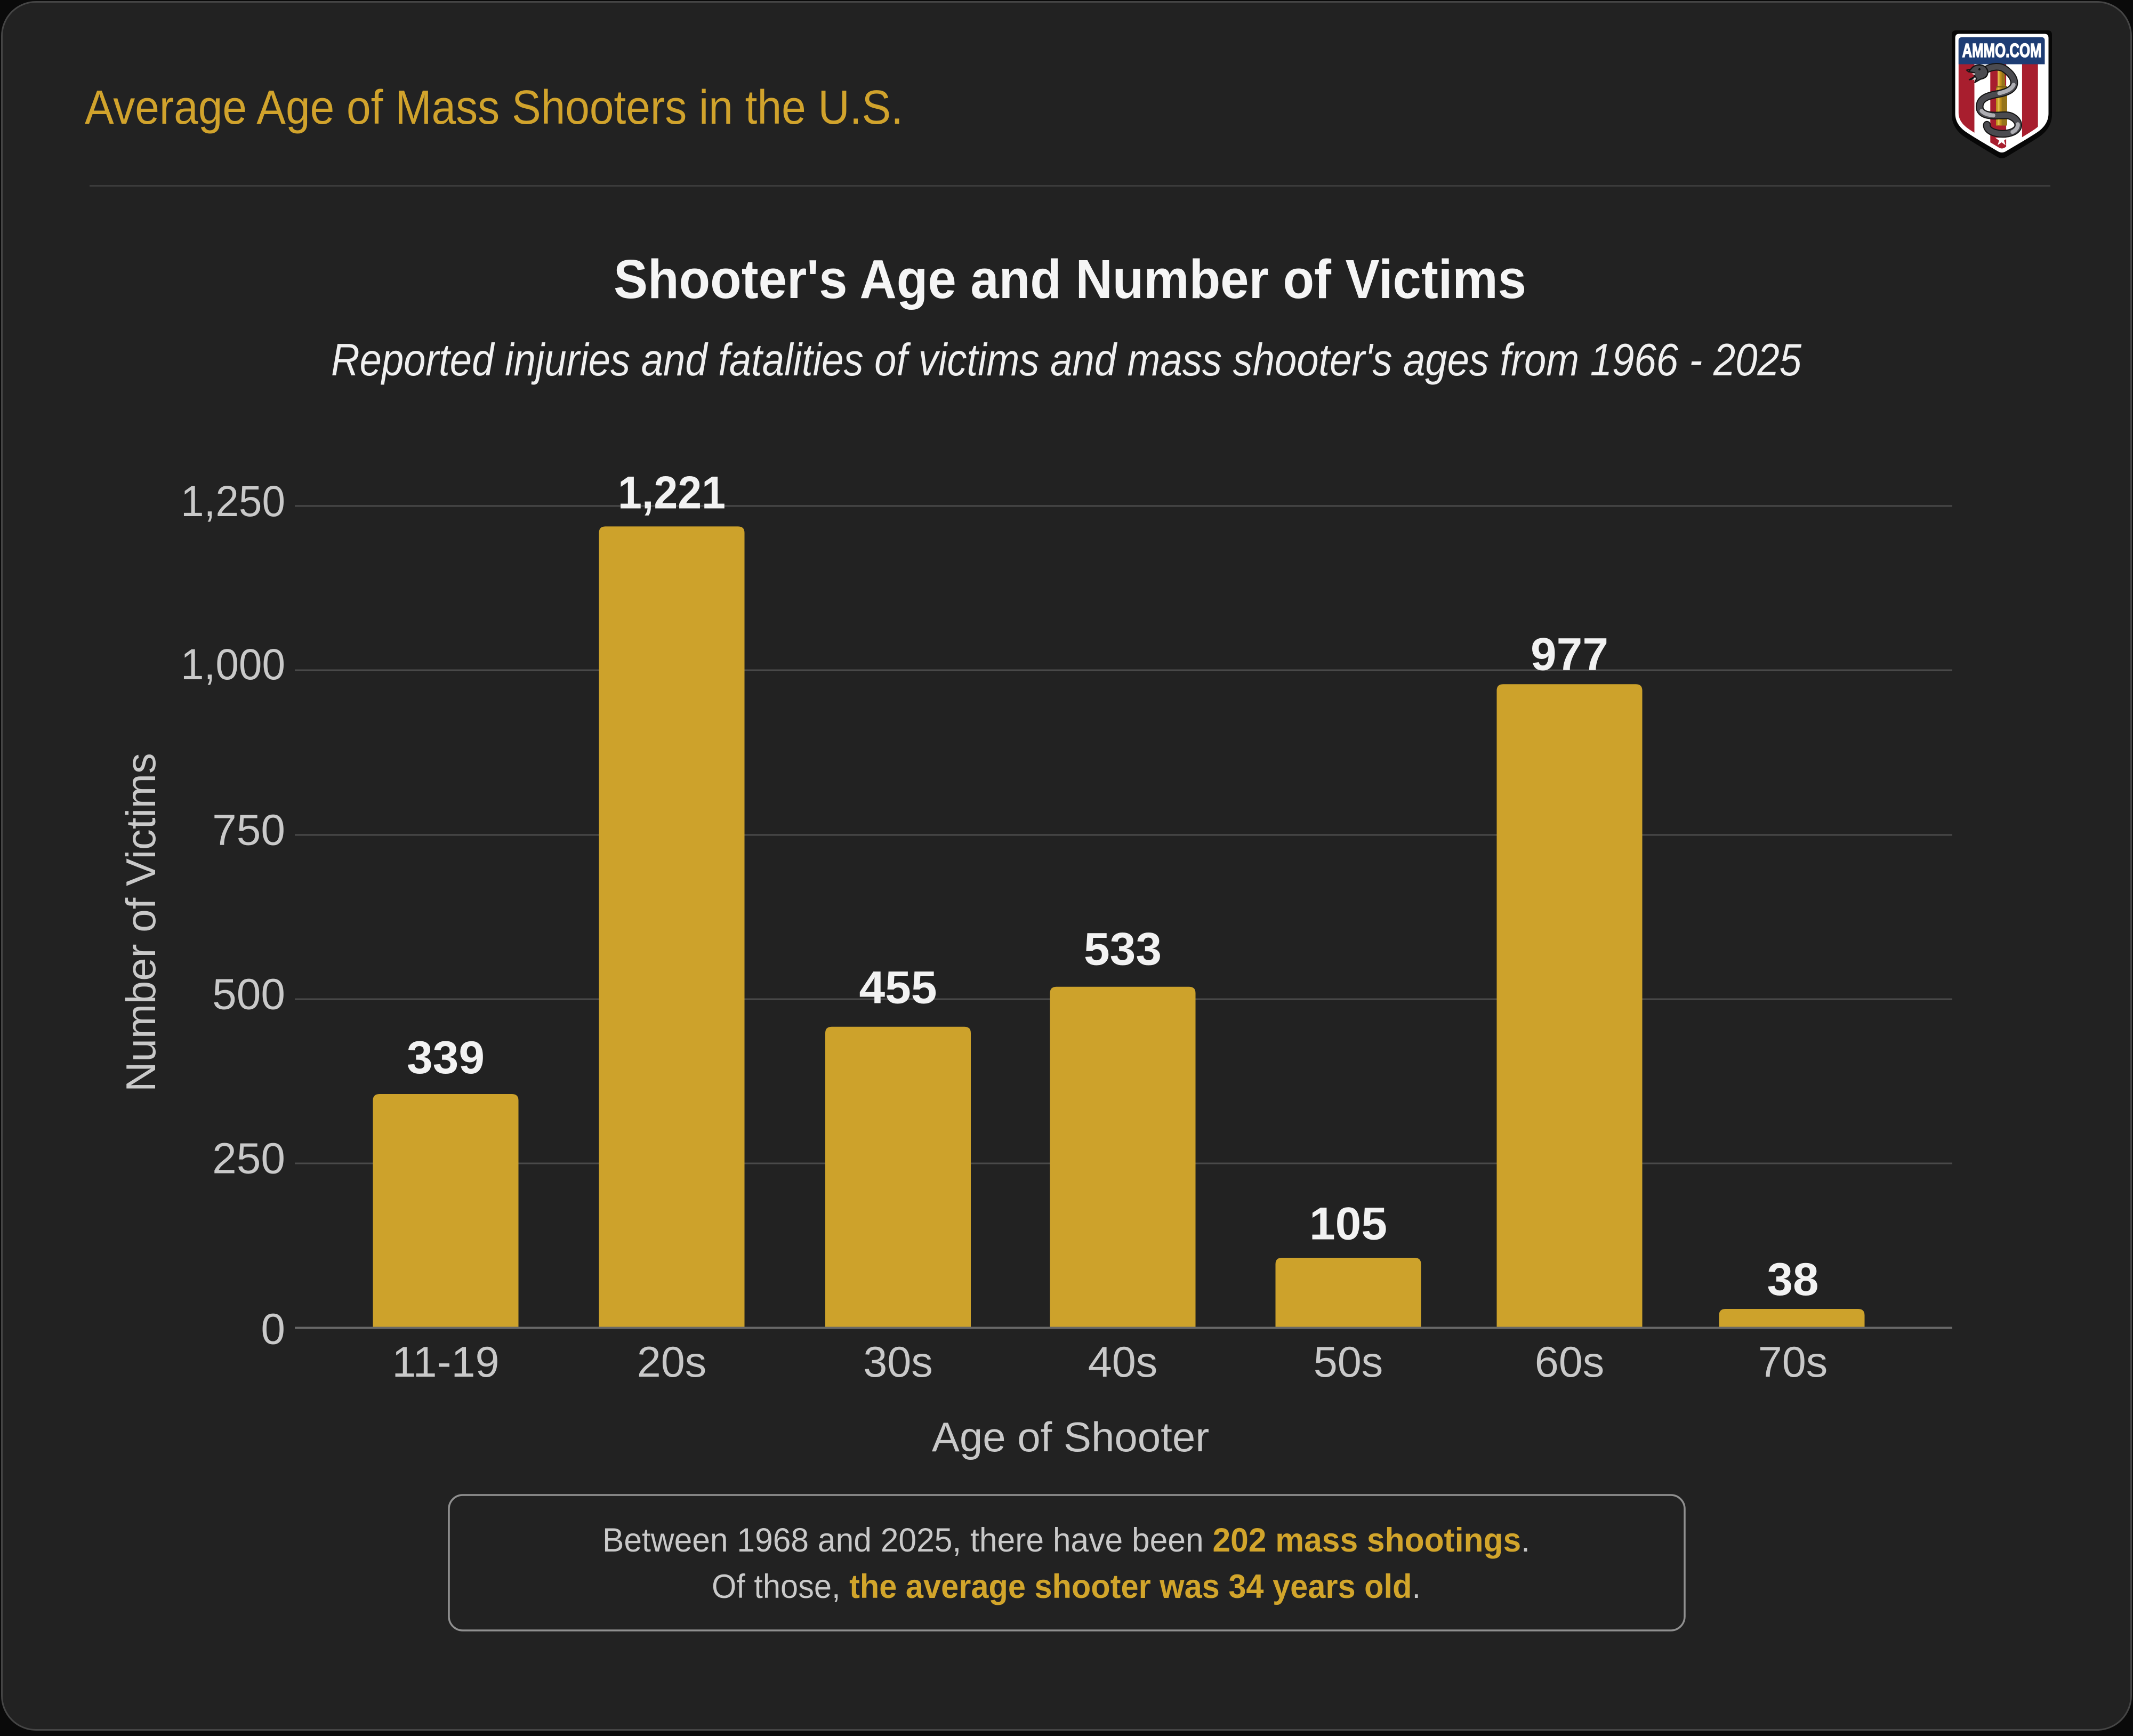 This screenshot has width=2133, height=1736. What do you see at coordinates (248, 994) in the screenshot?
I see `svg-text: 500` at bounding box center [248, 994].